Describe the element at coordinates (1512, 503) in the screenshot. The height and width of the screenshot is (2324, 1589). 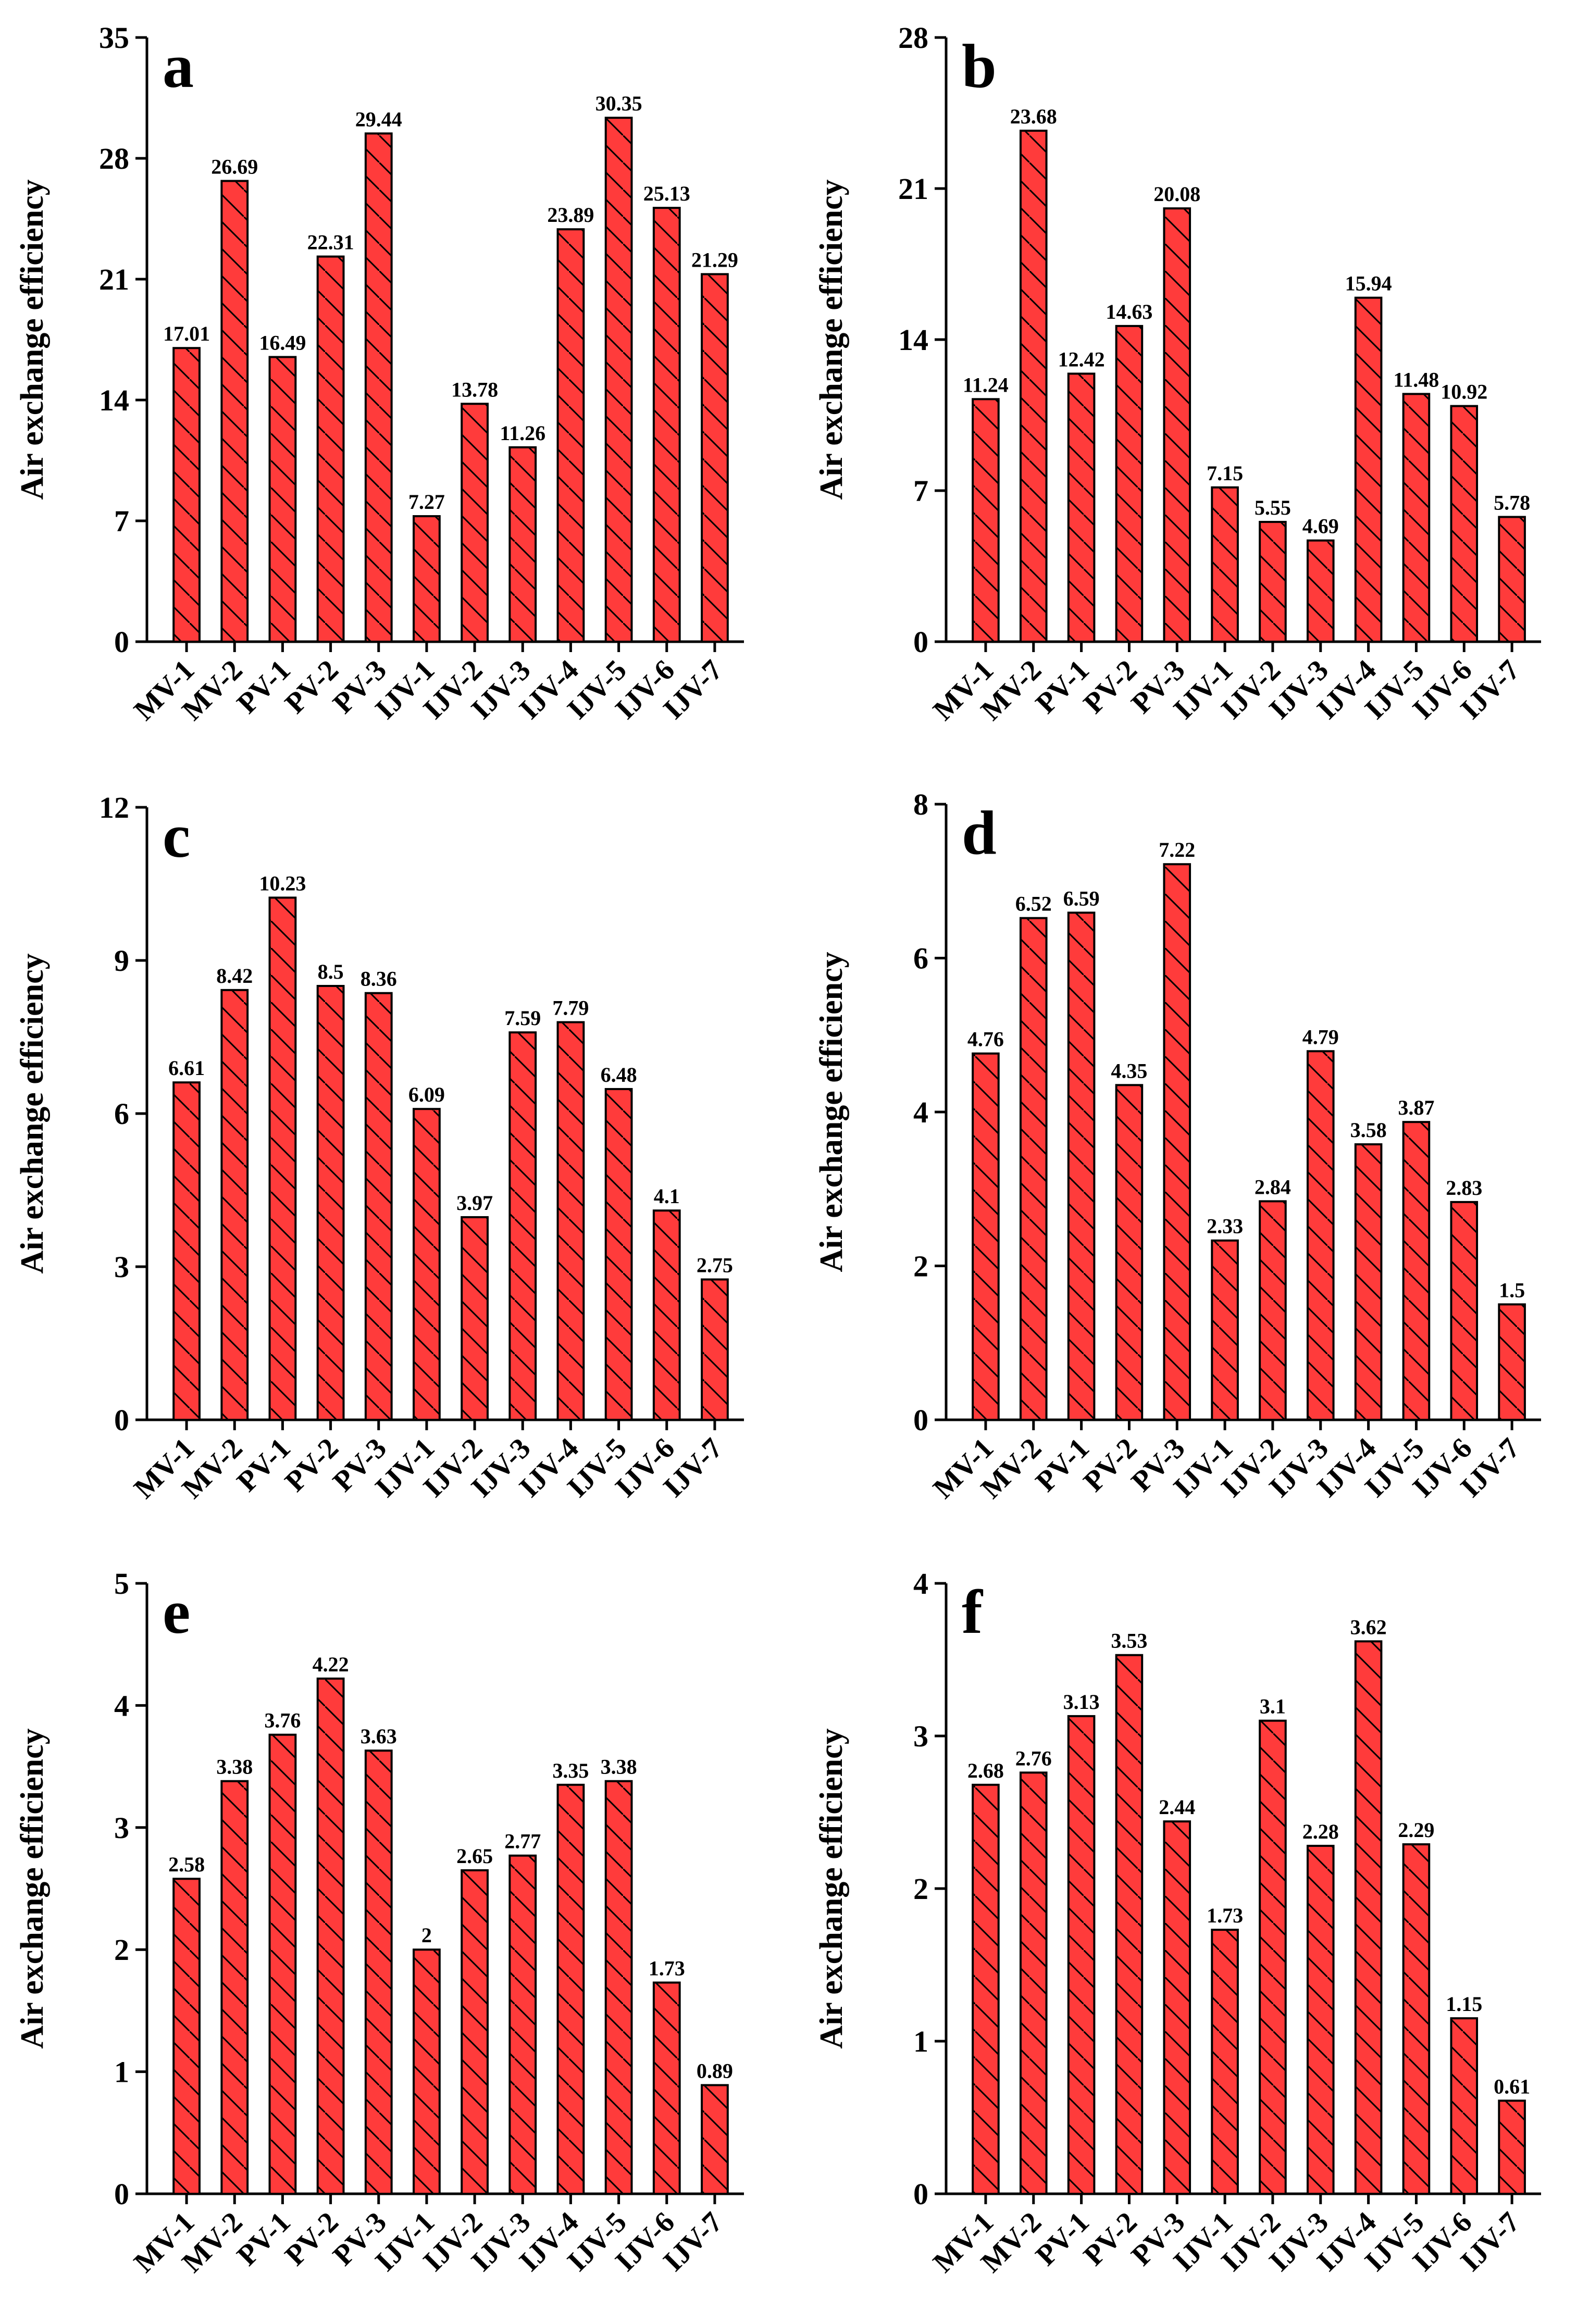
I see `data-label: 5.78` at that location.